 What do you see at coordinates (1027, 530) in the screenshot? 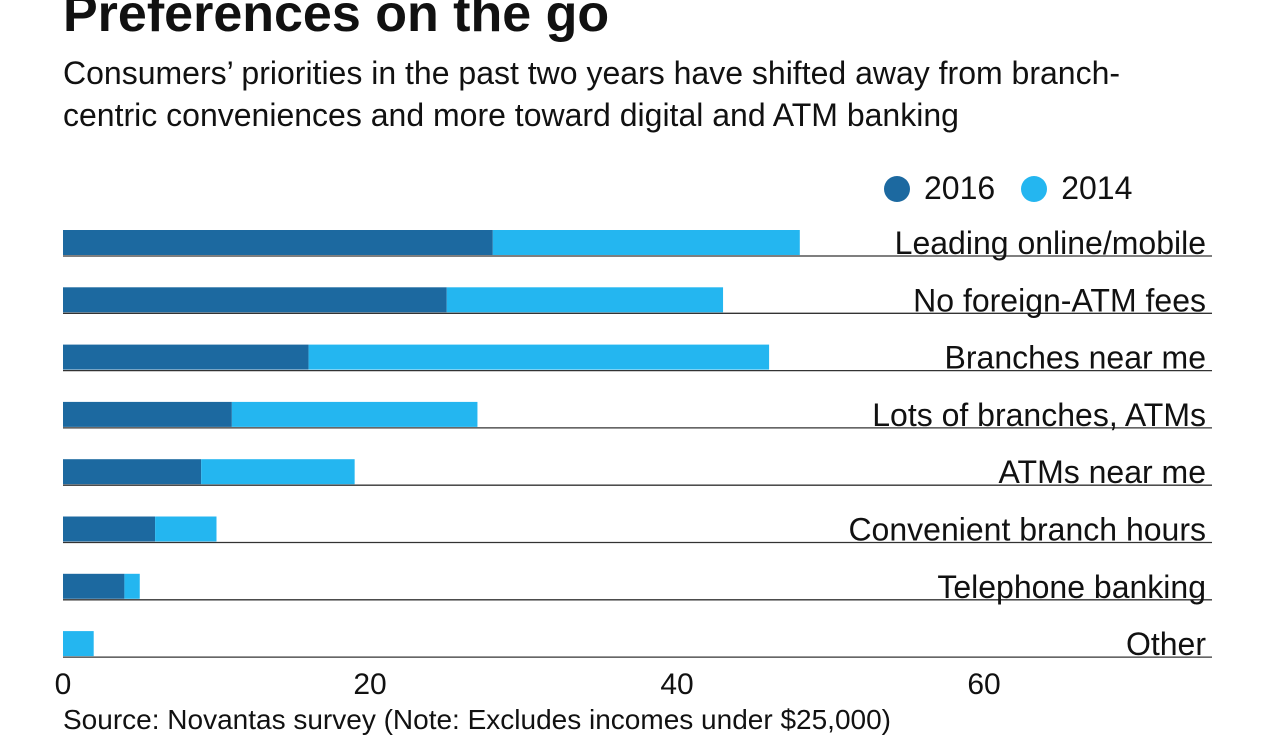
I see `category-label: Convenient branch hours` at bounding box center [1027, 530].